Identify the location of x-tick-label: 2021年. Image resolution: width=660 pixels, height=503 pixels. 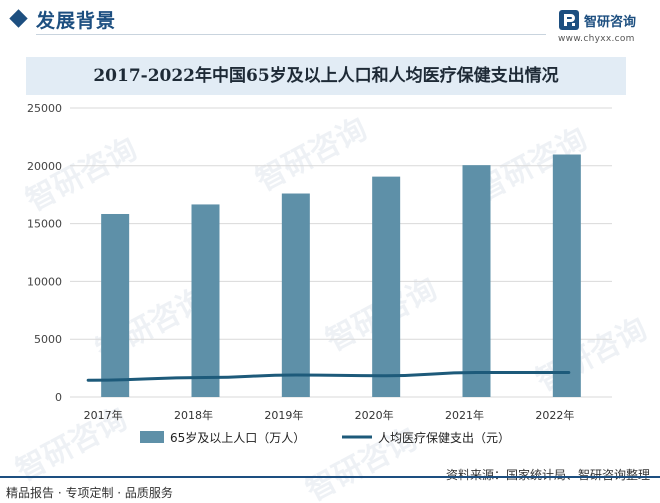
(464, 415).